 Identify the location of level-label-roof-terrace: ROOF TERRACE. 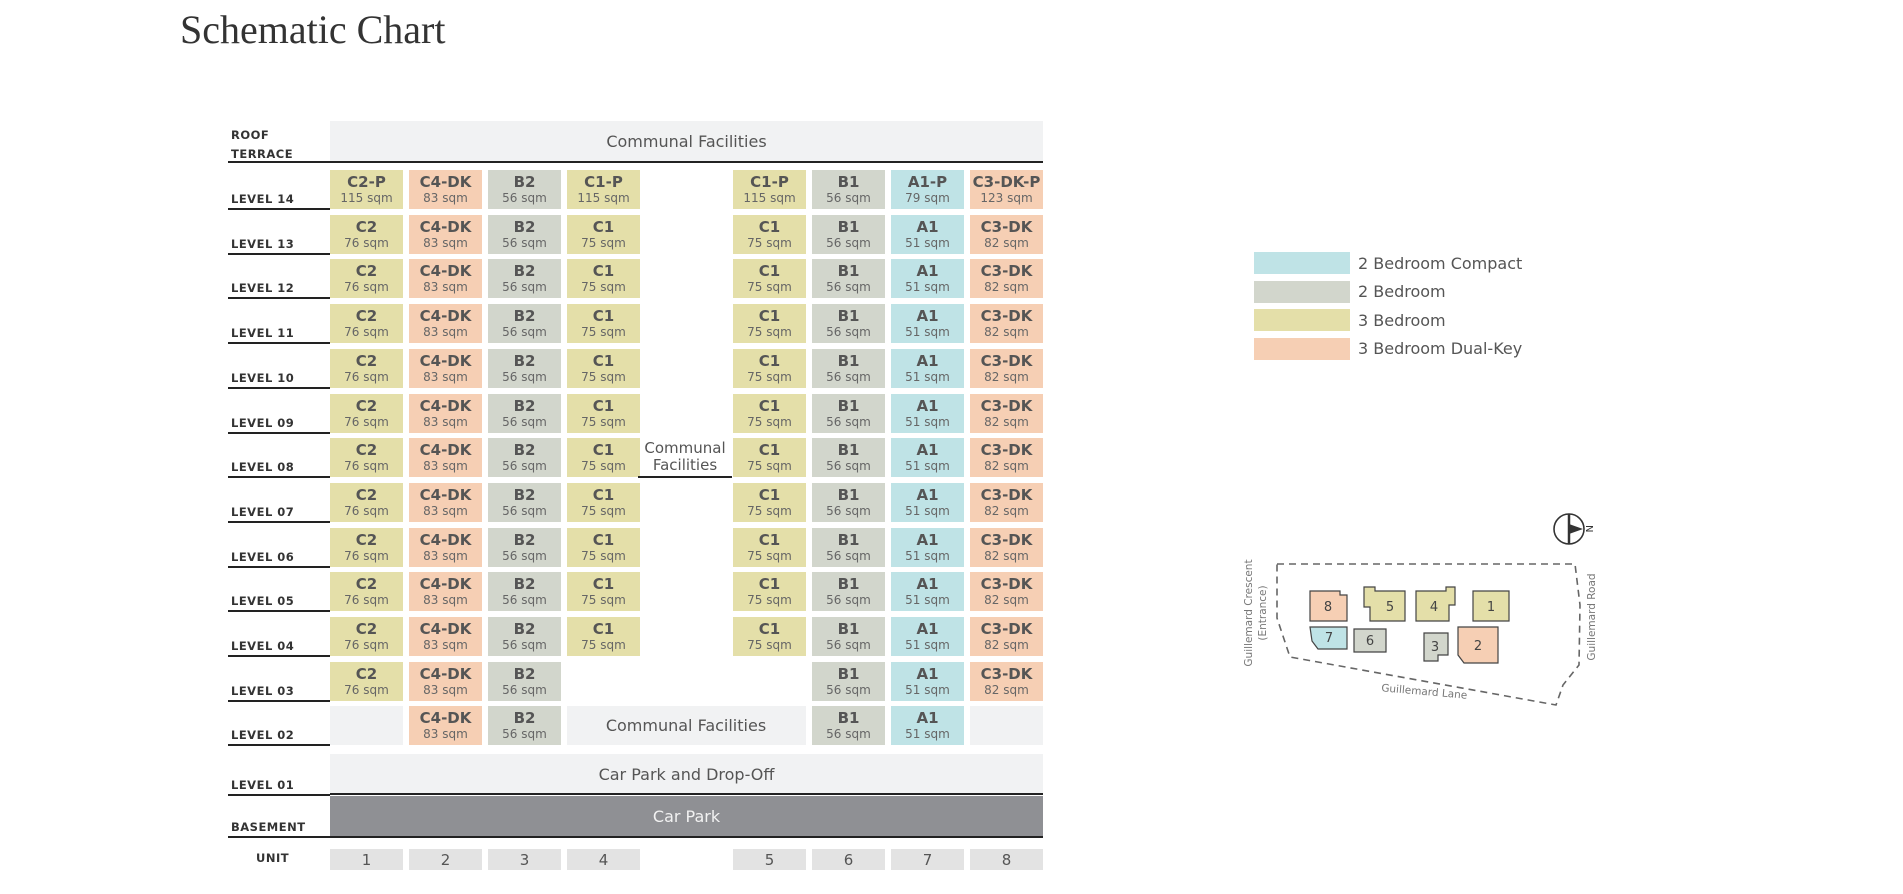
(262, 144).